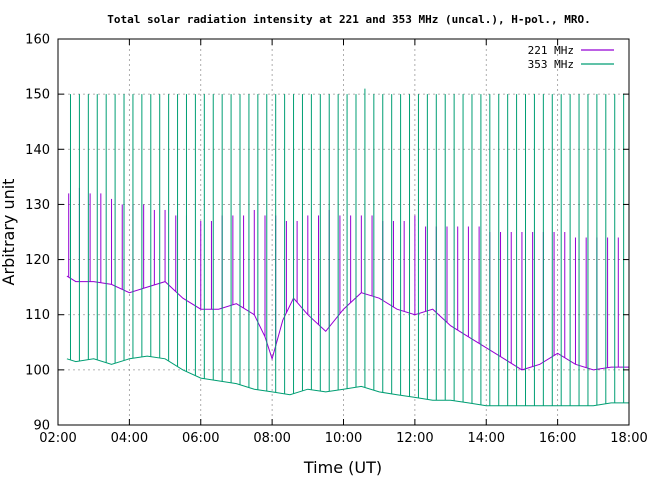  What do you see at coordinates (551, 50) in the screenshot?
I see `legend-label-221mhz: 221 MHz` at bounding box center [551, 50].